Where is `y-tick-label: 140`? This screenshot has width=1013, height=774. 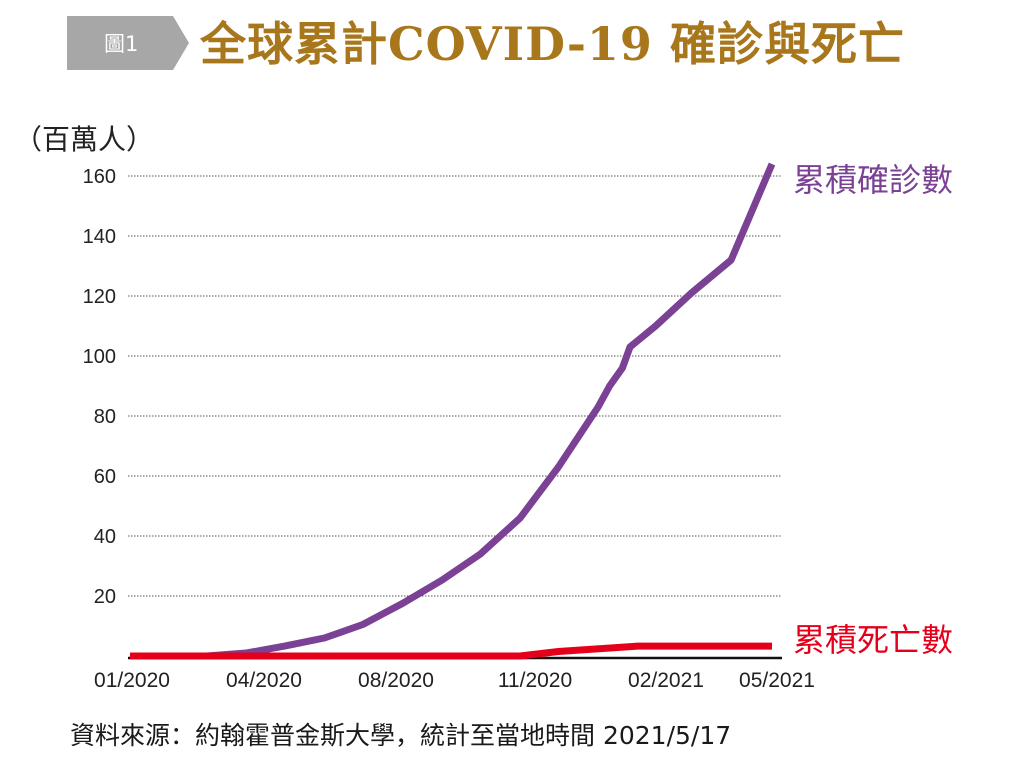
y-tick-label: 140 is located at coordinates (99, 237).